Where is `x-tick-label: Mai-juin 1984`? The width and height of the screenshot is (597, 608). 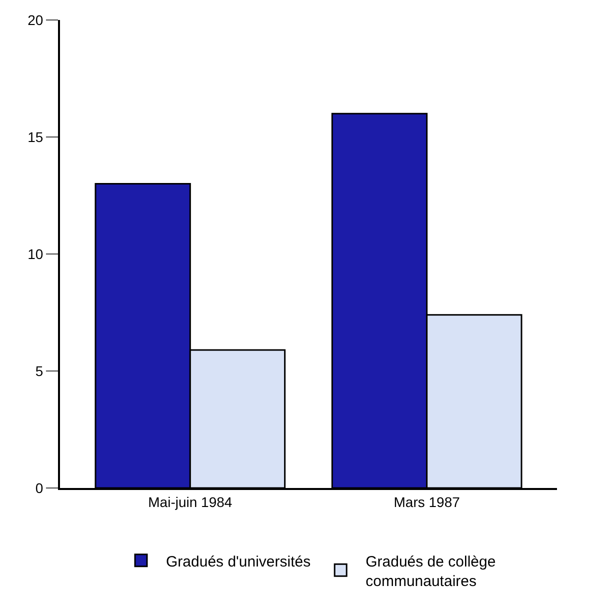 x-tick-label: Mai-juin 1984 is located at coordinates (190, 502).